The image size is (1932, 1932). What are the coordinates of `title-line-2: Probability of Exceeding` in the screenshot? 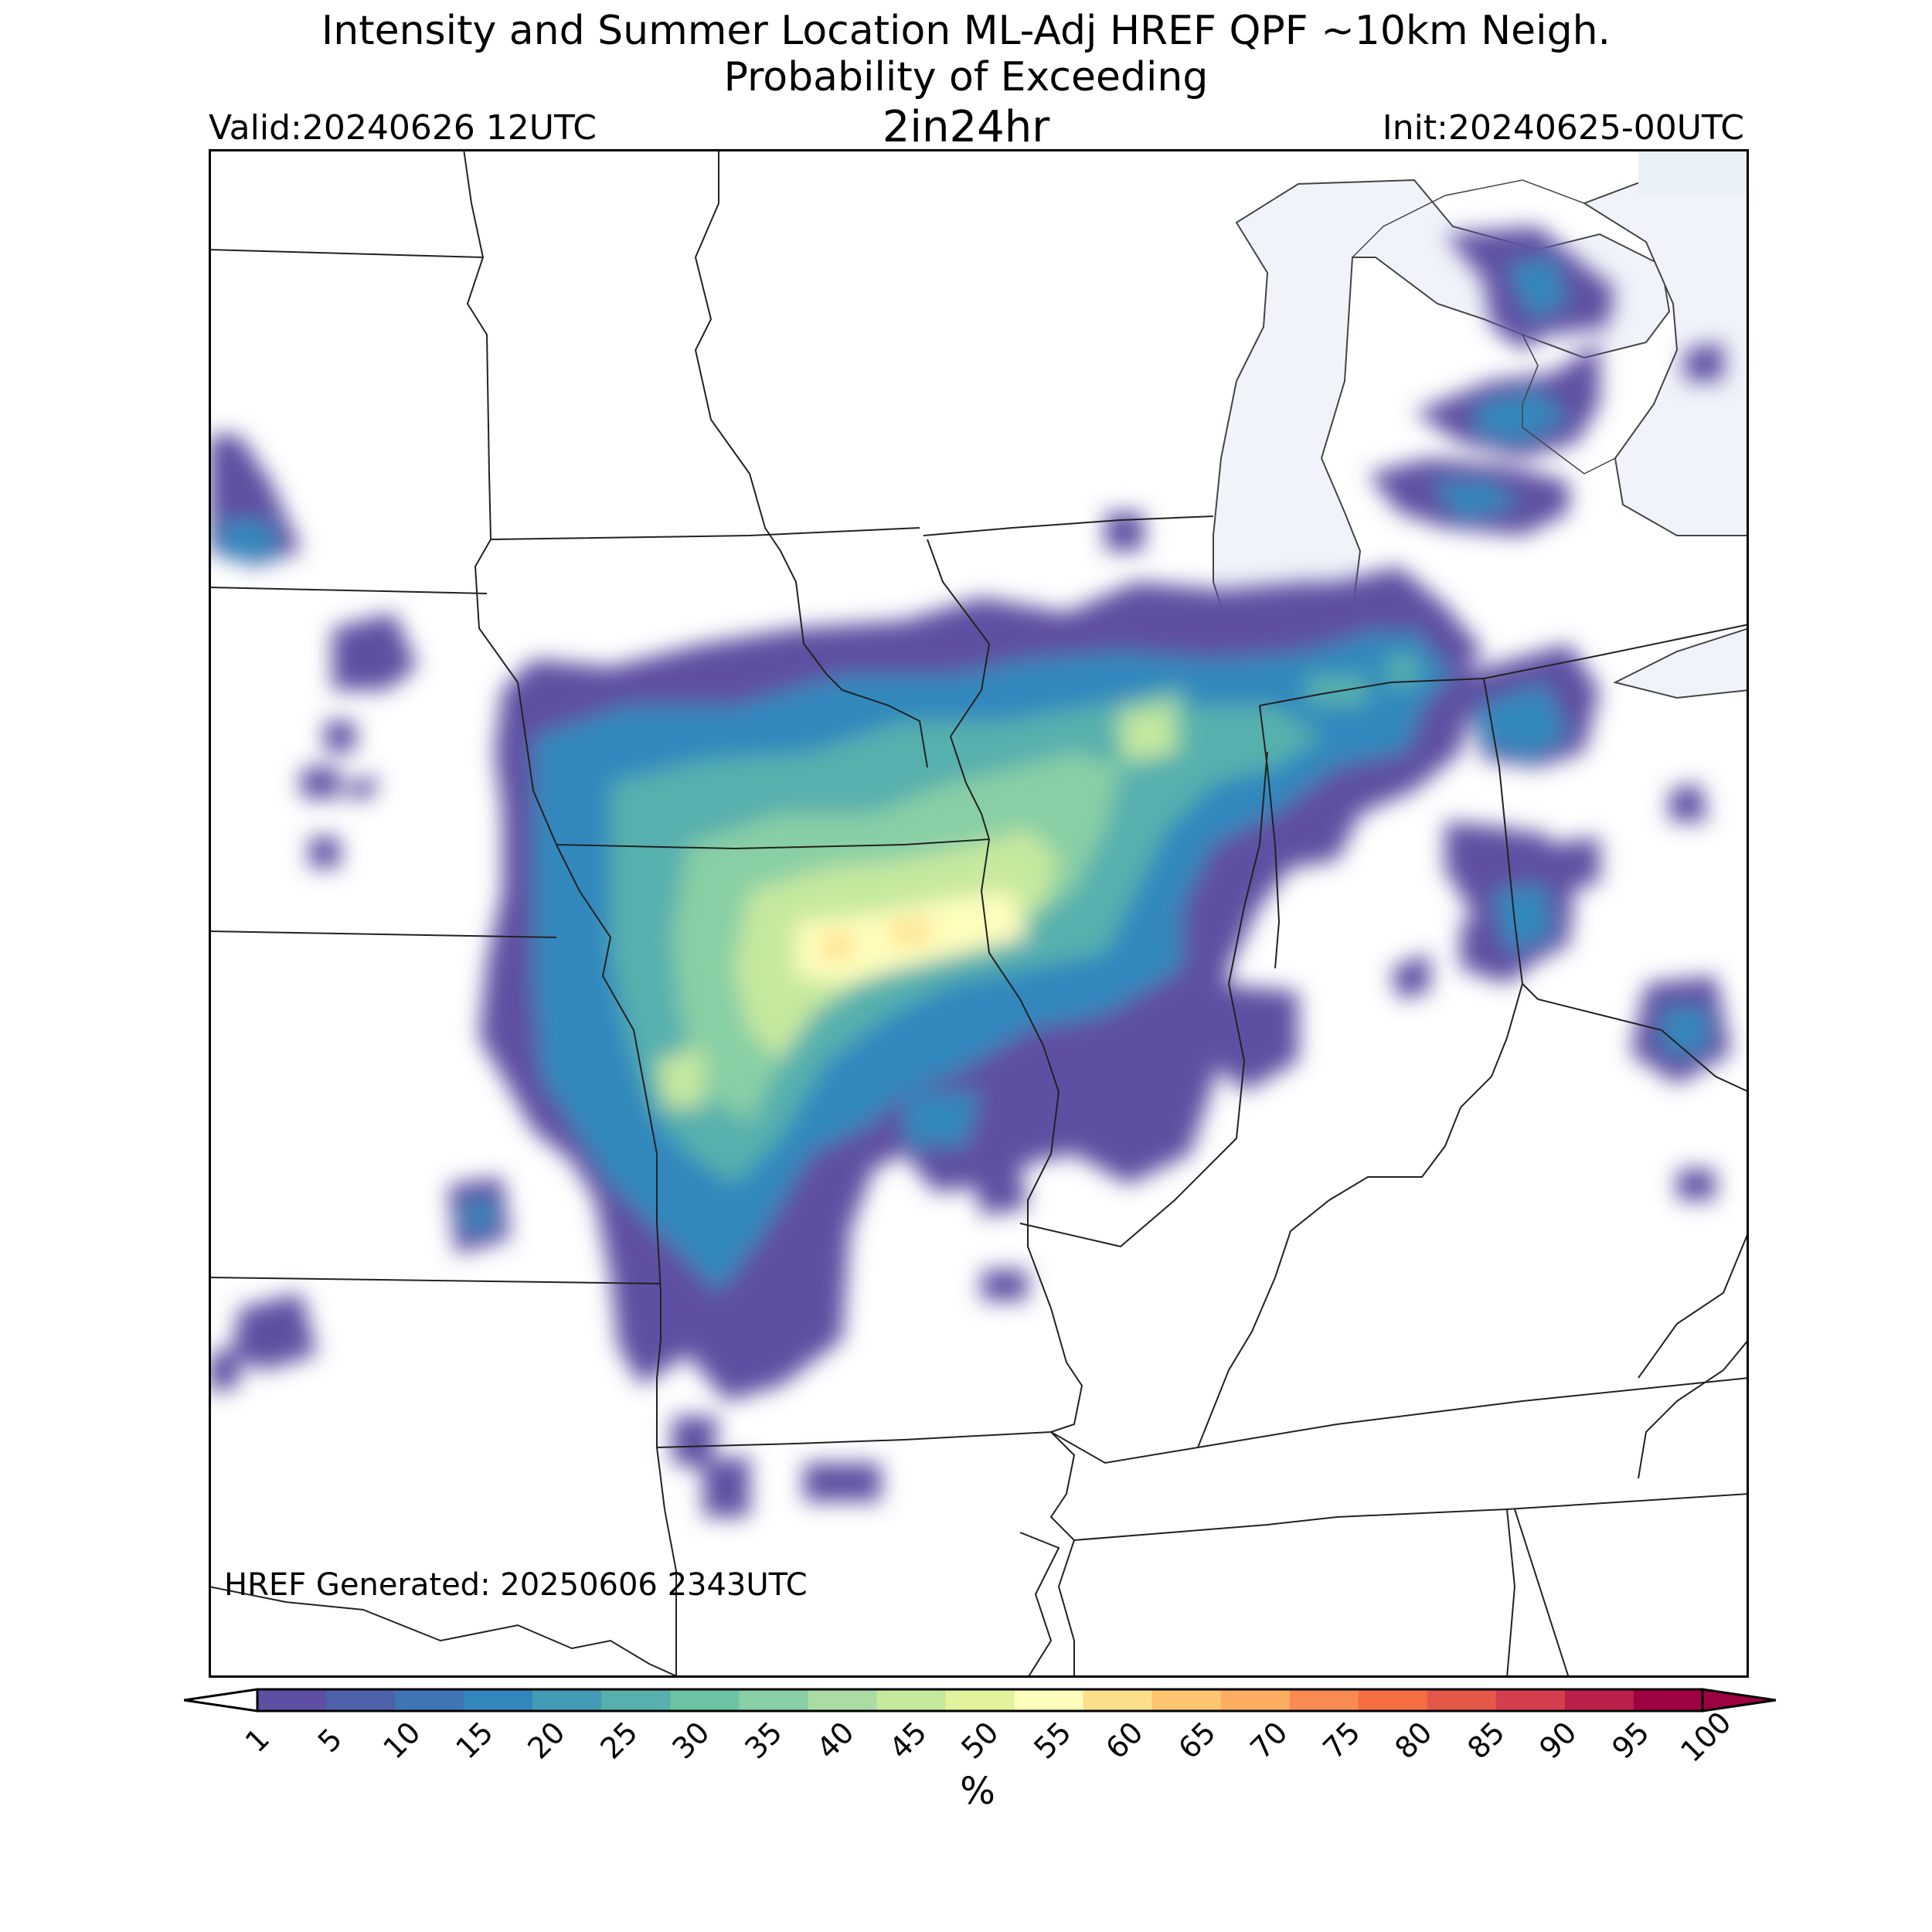 It's located at (966, 77).